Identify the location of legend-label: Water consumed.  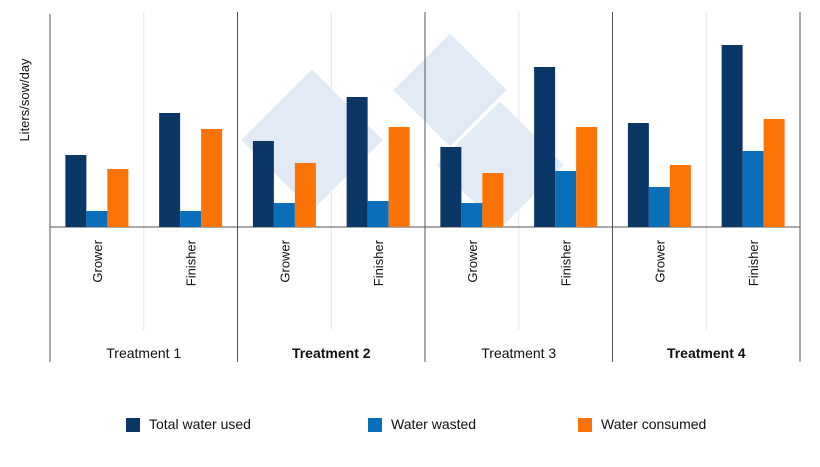
(653, 424).